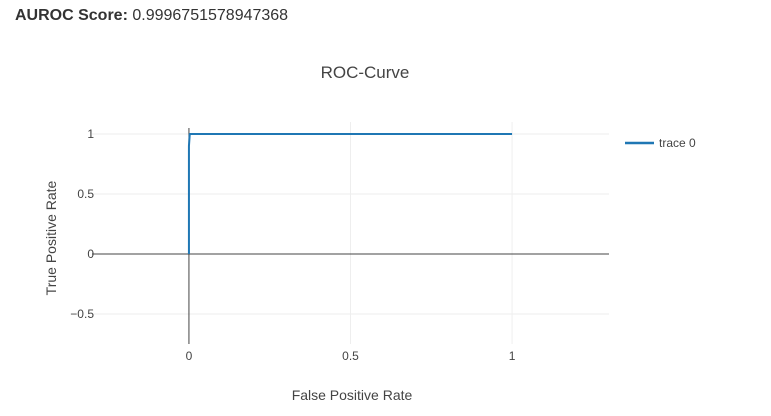  What do you see at coordinates (365, 72) in the screenshot?
I see `chart-title: ROC-Curve` at bounding box center [365, 72].